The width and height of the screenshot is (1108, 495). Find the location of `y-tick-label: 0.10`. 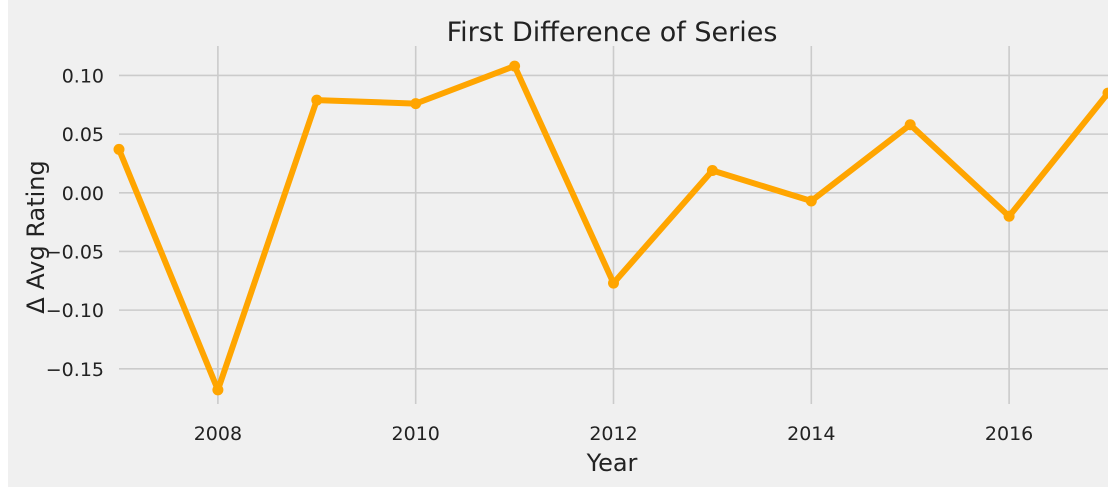

y-tick-label: 0.10 is located at coordinates (83, 76).